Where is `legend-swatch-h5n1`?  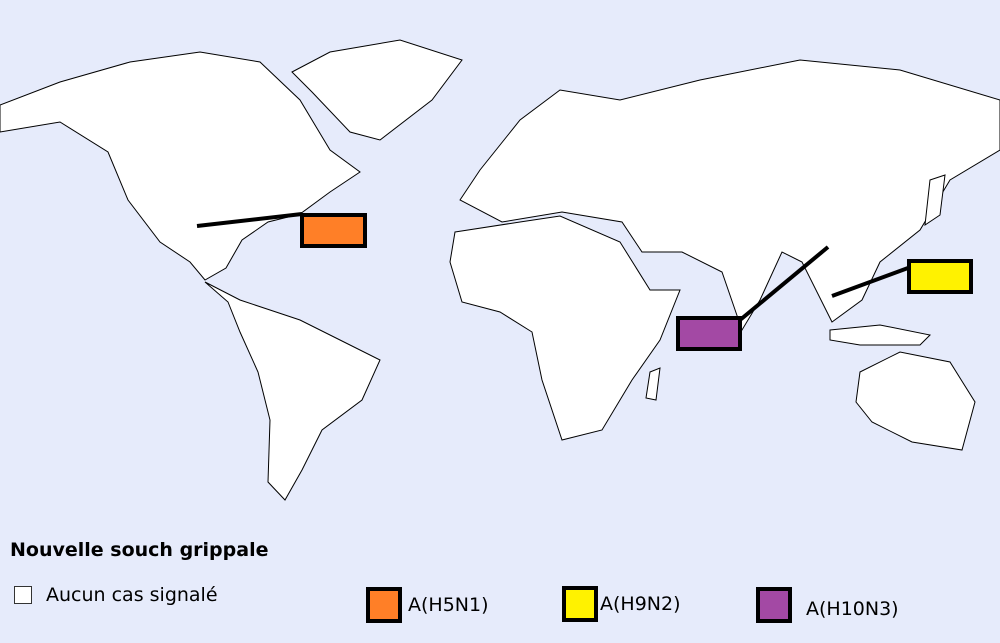
legend-swatch-h5n1 is located at coordinates (384, 605).